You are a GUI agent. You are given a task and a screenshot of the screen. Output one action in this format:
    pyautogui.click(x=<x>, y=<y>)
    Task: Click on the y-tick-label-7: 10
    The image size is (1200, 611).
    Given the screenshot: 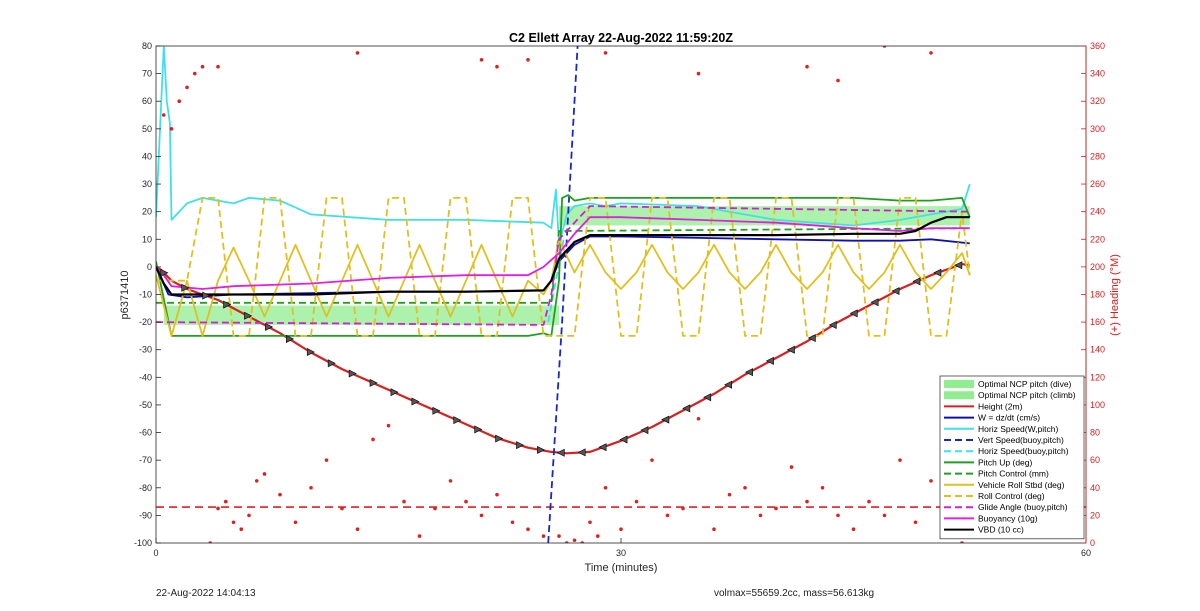 What is the action you would take?
    pyautogui.click(x=147, y=239)
    